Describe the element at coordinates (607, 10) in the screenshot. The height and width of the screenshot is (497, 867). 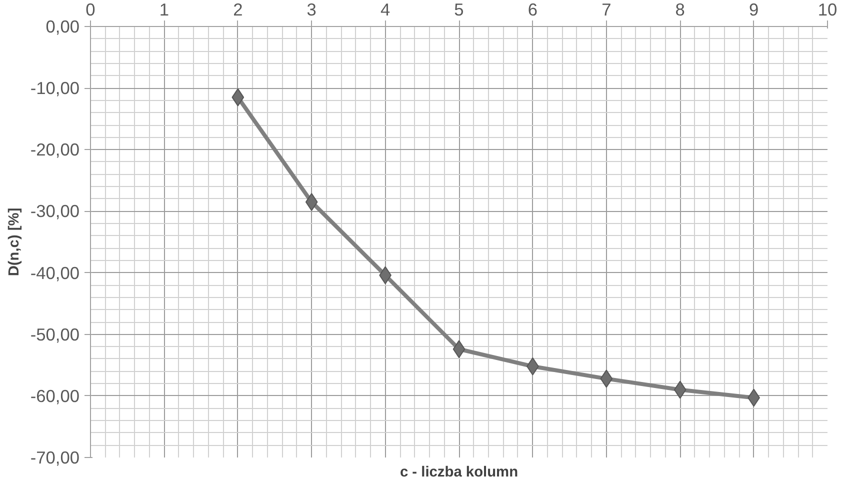
I see `x-tick-label: 7` at that location.